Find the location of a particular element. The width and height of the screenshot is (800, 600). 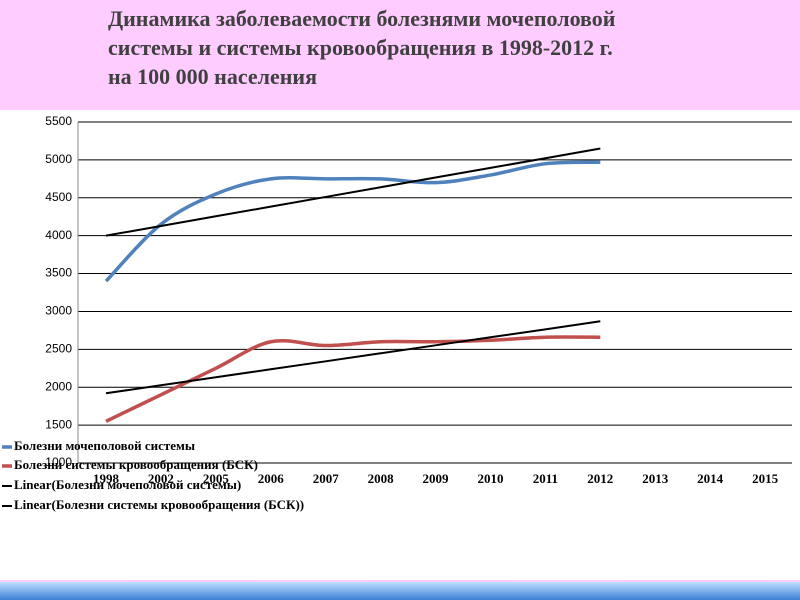

x-tick-label: 2002 is located at coordinates (161, 478).